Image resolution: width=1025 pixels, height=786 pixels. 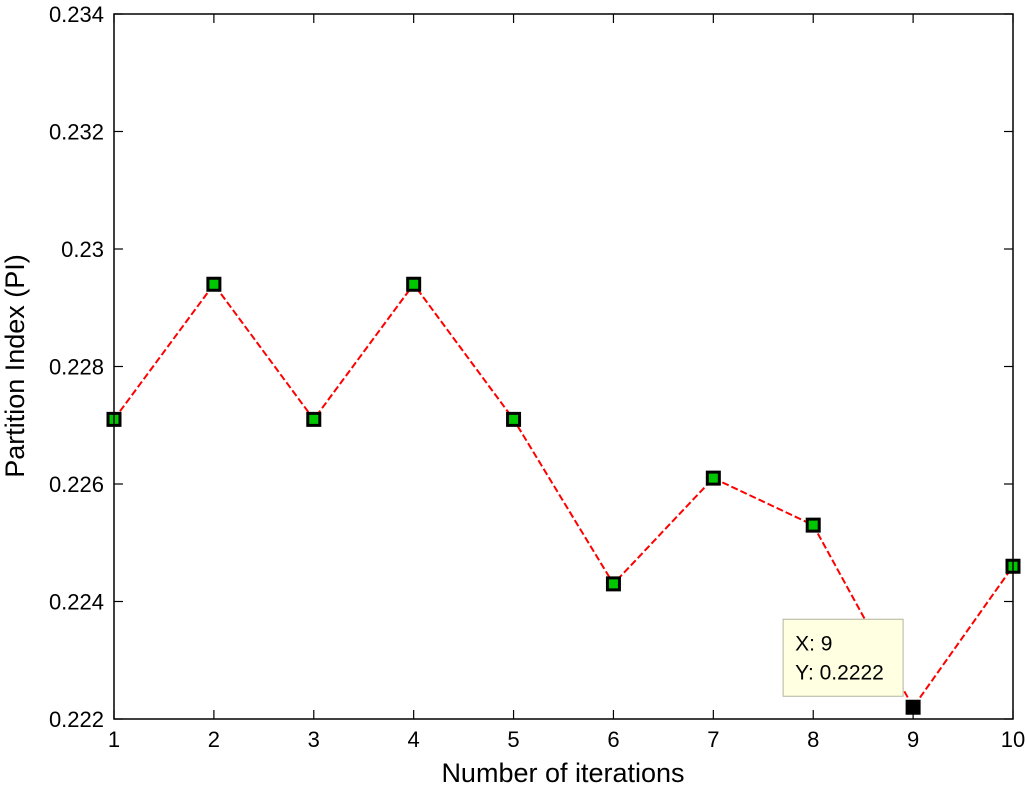 What do you see at coordinates (76, 367) in the screenshot?
I see `y-tick-label: 0.228` at bounding box center [76, 367].